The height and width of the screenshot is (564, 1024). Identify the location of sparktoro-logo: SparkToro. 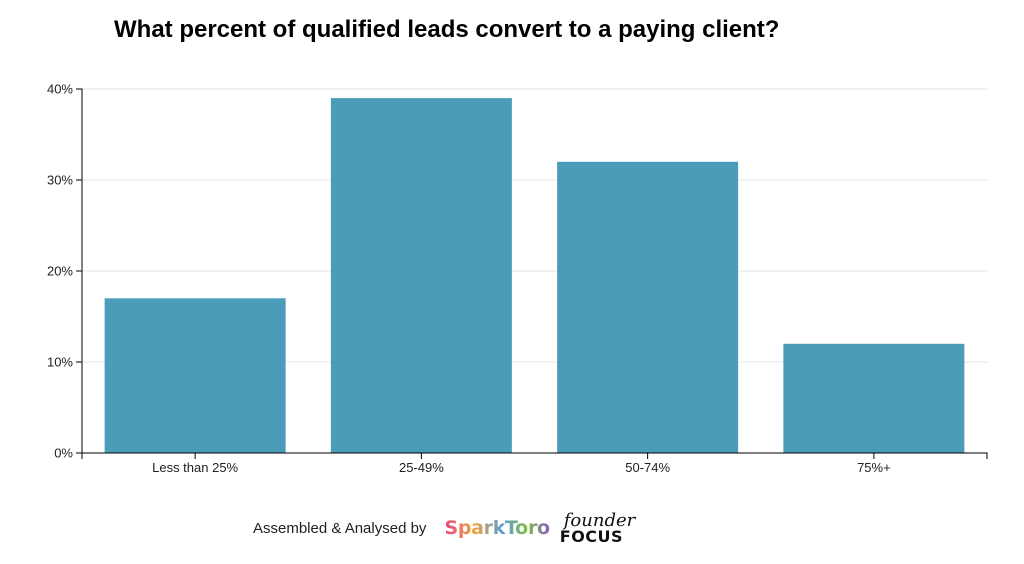
(497, 528).